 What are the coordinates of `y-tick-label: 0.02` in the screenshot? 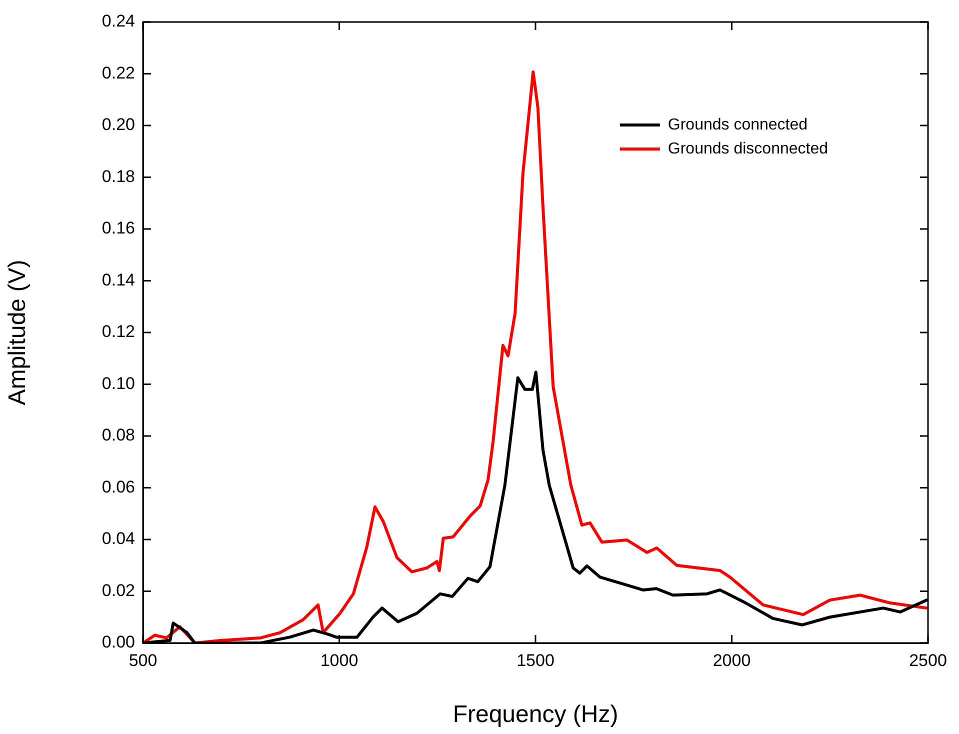 It's located at (118, 590).